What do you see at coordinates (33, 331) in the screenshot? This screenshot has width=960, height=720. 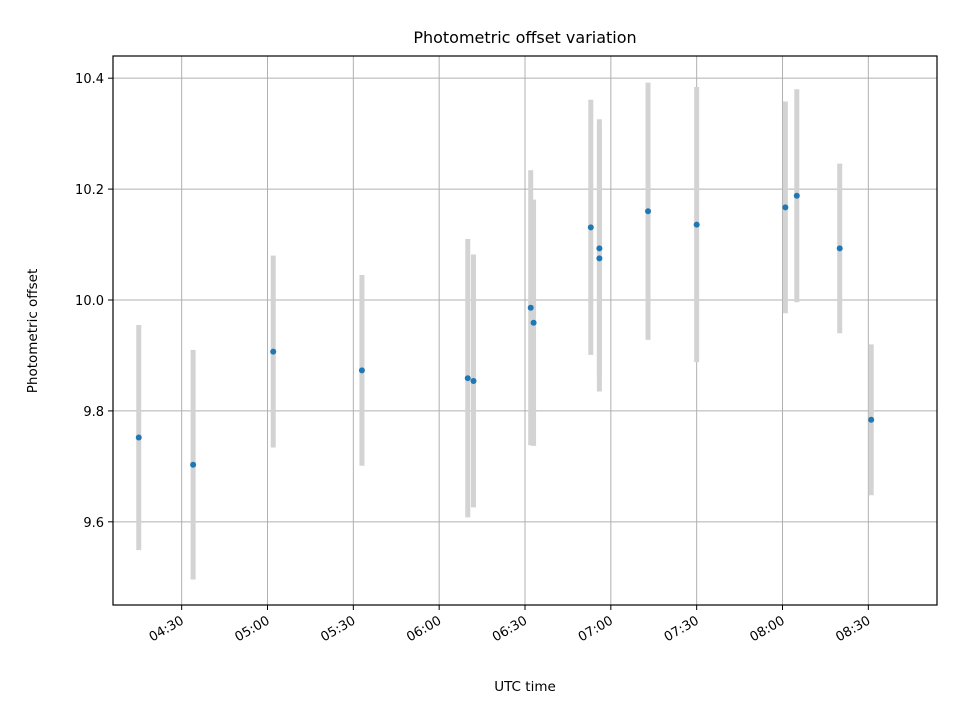 I see `y-axis-label: Photometric offset` at bounding box center [33, 331].